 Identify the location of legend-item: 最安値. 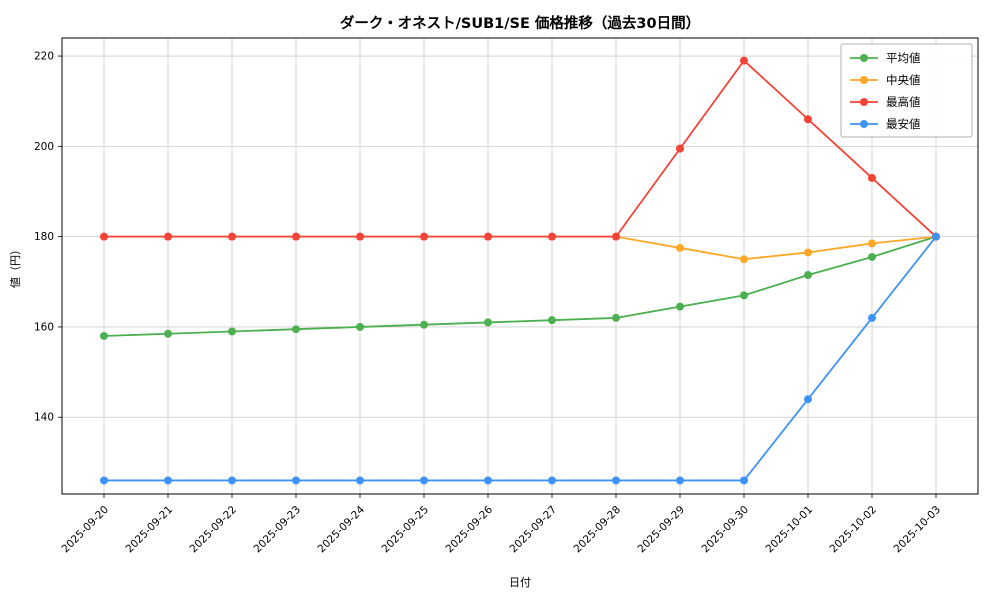
(885, 124).